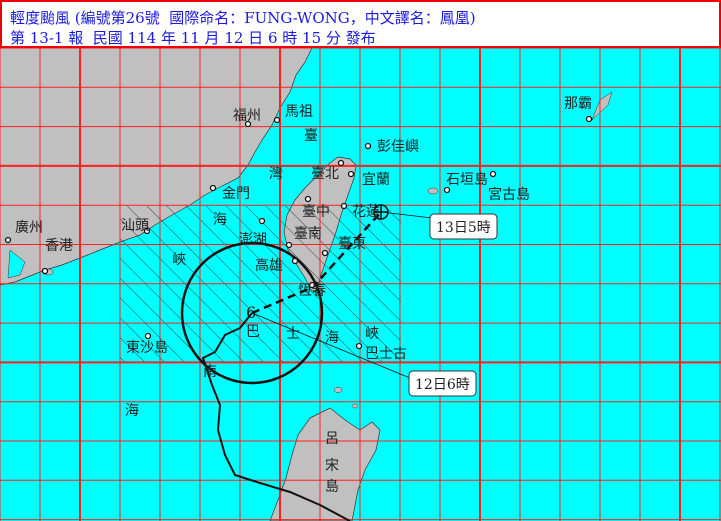 The width and height of the screenshot is (721, 521). What do you see at coordinates (467, 180) in the screenshot?
I see `label-ishigaki: 石垣島` at bounding box center [467, 180].